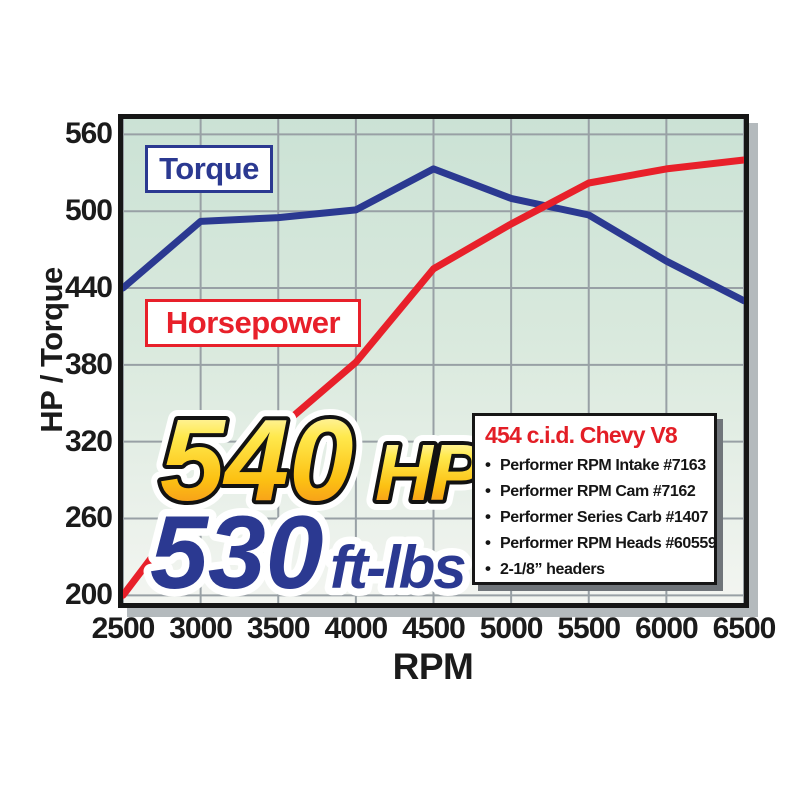 The image size is (800, 800). Describe the element at coordinates (88, 211) in the screenshot. I see `y-tick-label: 500` at that location.